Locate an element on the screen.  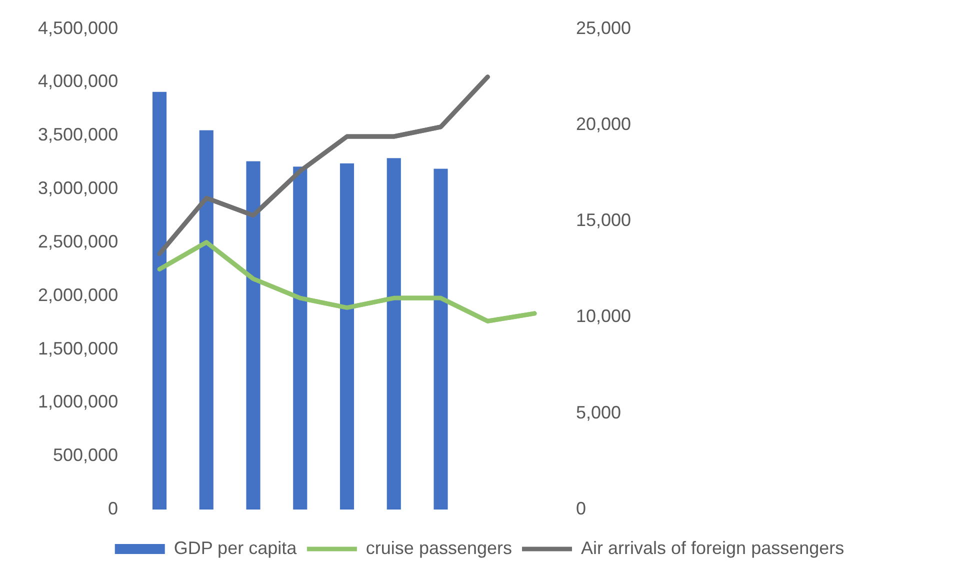
y-tick-label: 500,000 is located at coordinates (85, 455).